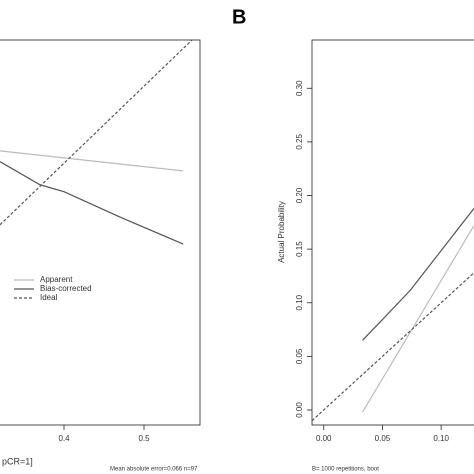  What do you see at coordinates (281, 232) in the screenshot?
I see `y-axis-label: Actual Probability` at bounding box center [281, 232].